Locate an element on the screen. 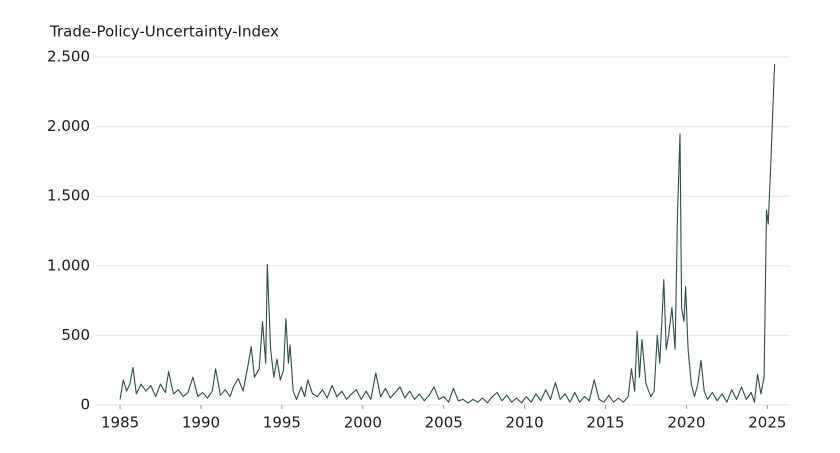 The image size is (840, 453). x-tick-label: 1985 is located at coordinates (120, 423).